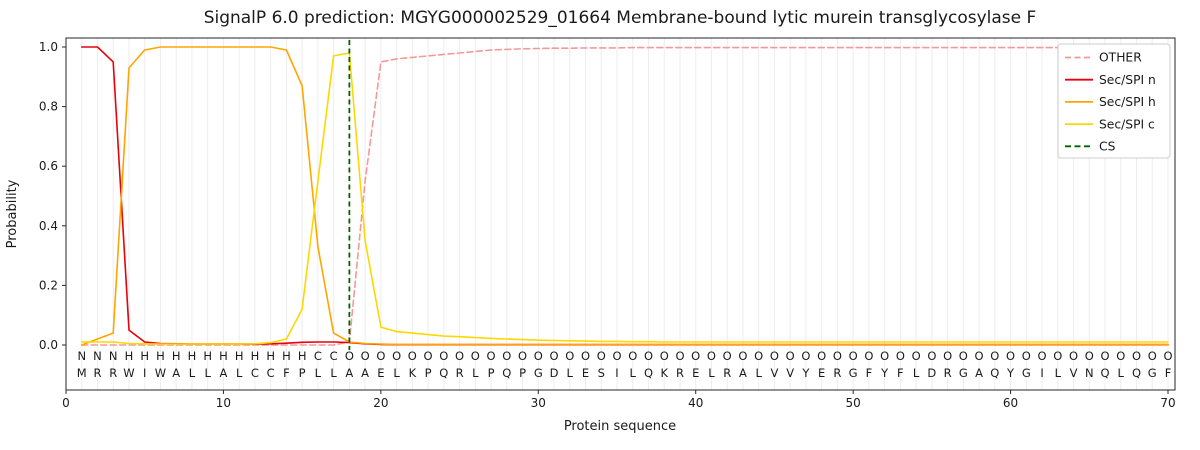 The image size is (1200, 450). I want to click on x-tick-label: 20, so click(380, 403).